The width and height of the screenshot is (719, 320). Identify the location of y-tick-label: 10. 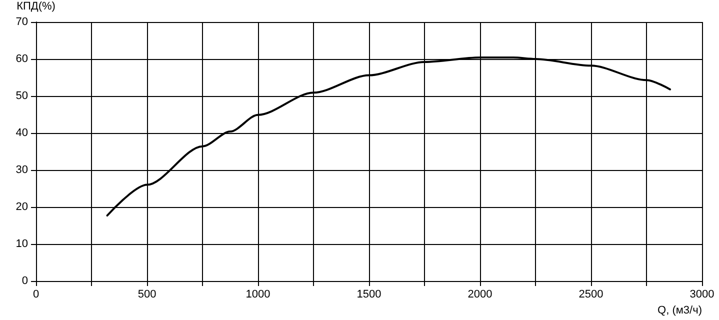
(22, 244).